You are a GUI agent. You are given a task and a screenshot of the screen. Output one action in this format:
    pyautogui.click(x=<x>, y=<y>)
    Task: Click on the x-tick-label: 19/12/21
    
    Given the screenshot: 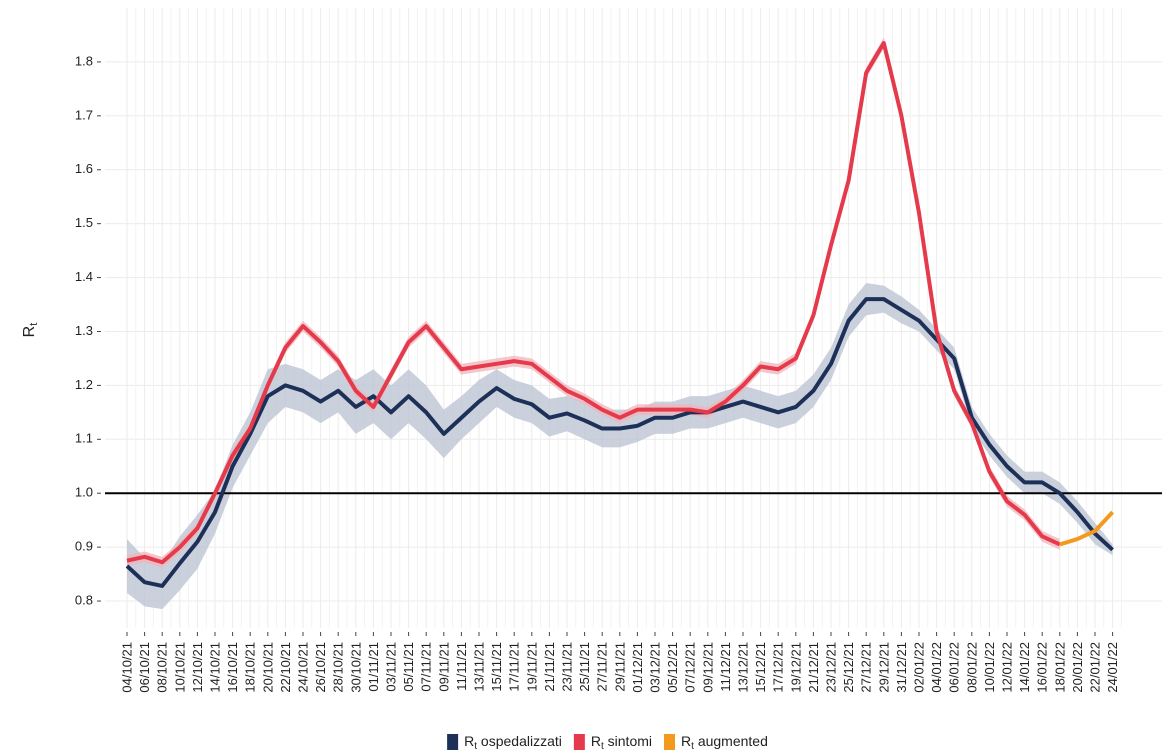 What is the action you would take?
    pyautogui.click(x=795, y=667)
    